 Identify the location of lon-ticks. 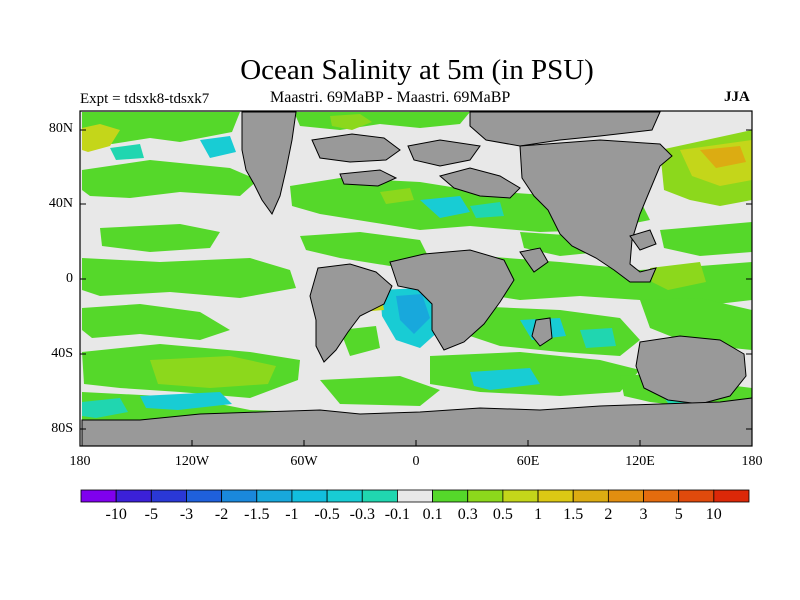
(416, 443).